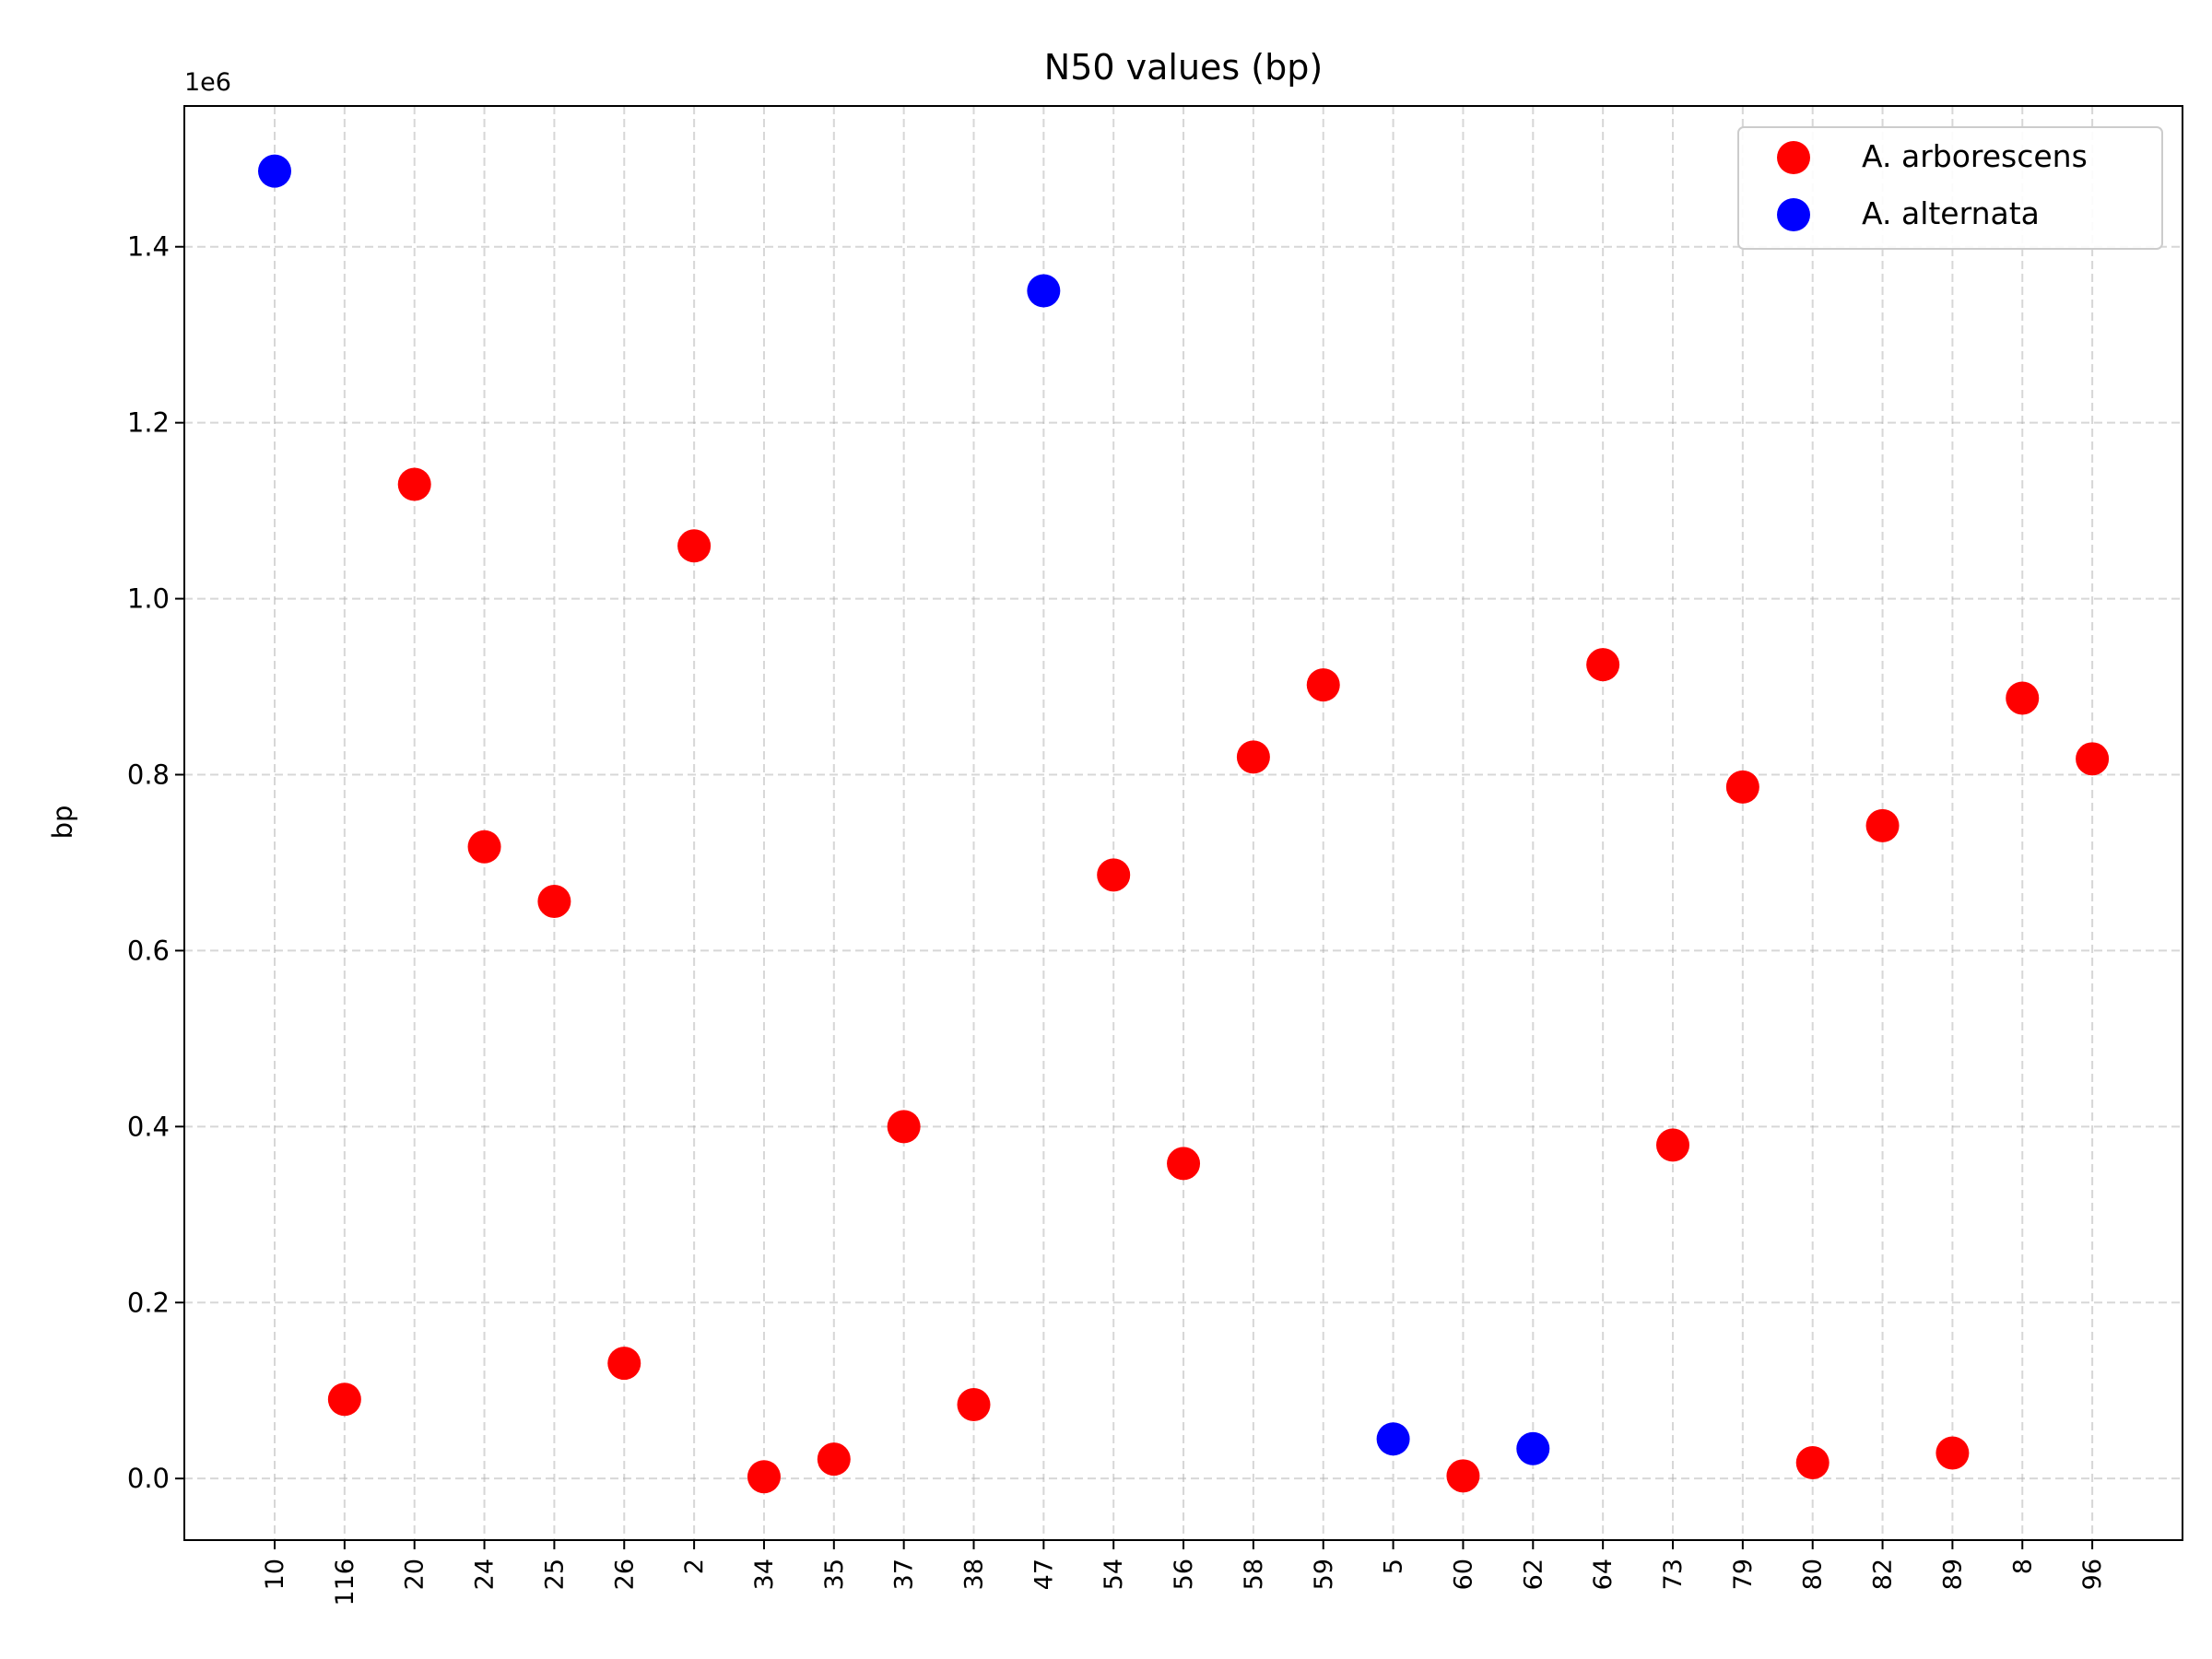 The image size is (2212, 1659). What do you see at coordinates (148, 247) in the screenshot?
I see `y-tick-label: 1.4` at bounding box center [148, 247].